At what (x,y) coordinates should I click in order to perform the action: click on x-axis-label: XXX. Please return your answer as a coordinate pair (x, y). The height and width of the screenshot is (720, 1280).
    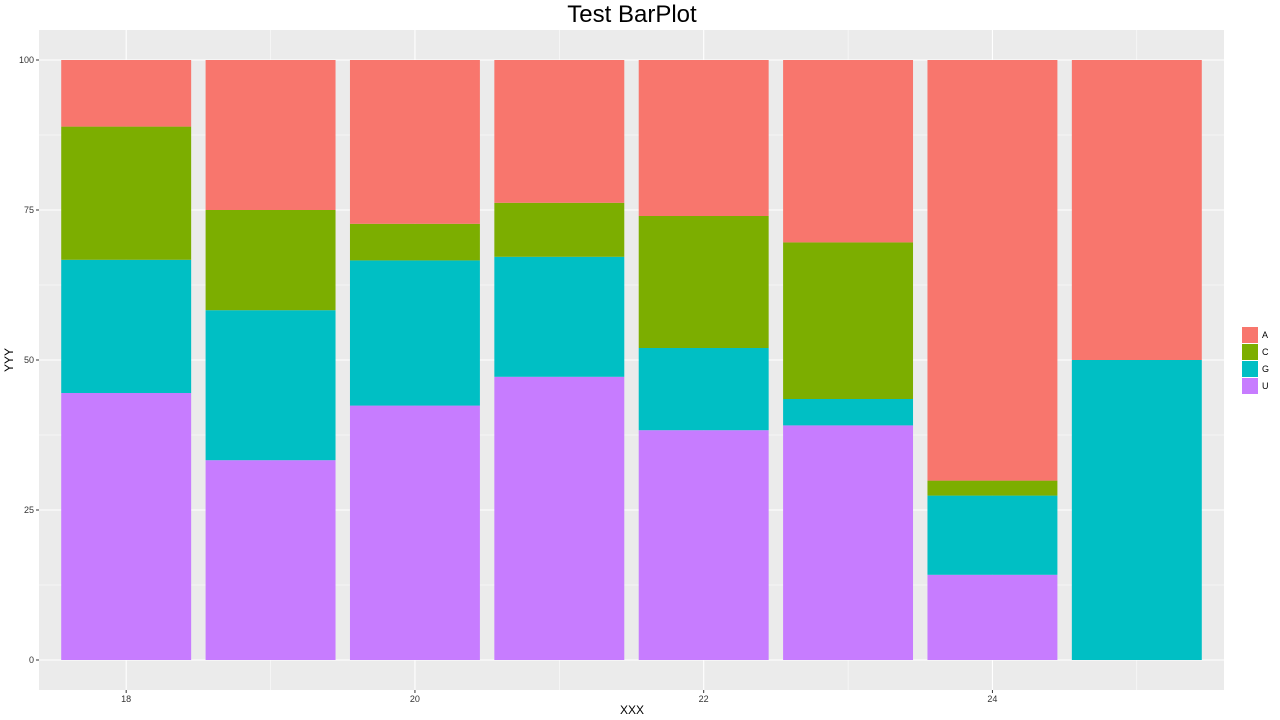
    Looking at the image, I should click on (632, 710).